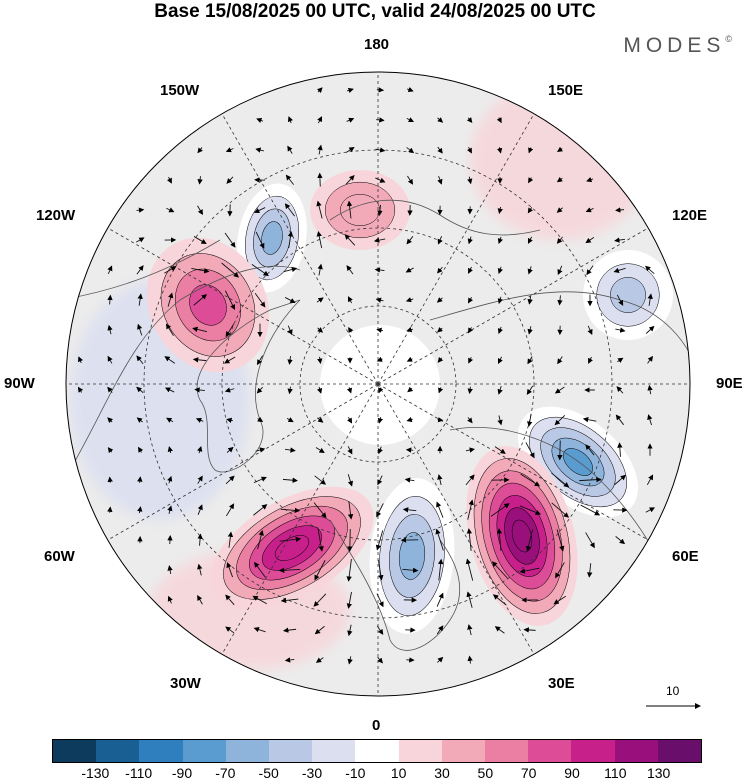 Image resolution: width=750 pixels, height=783 pixels. I want to click on colorbar-tick-label: -70, so click(225, 773).